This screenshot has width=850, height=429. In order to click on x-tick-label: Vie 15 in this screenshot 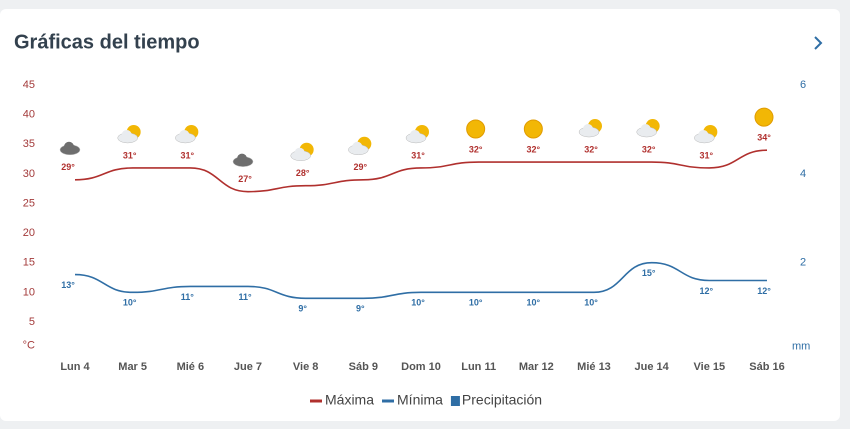, I will do `click(710, 367)`.